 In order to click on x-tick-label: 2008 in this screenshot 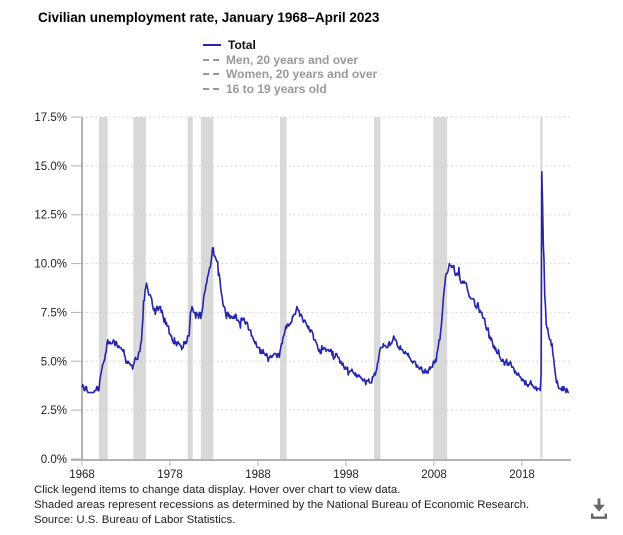, I will do `click(434, 475)`.